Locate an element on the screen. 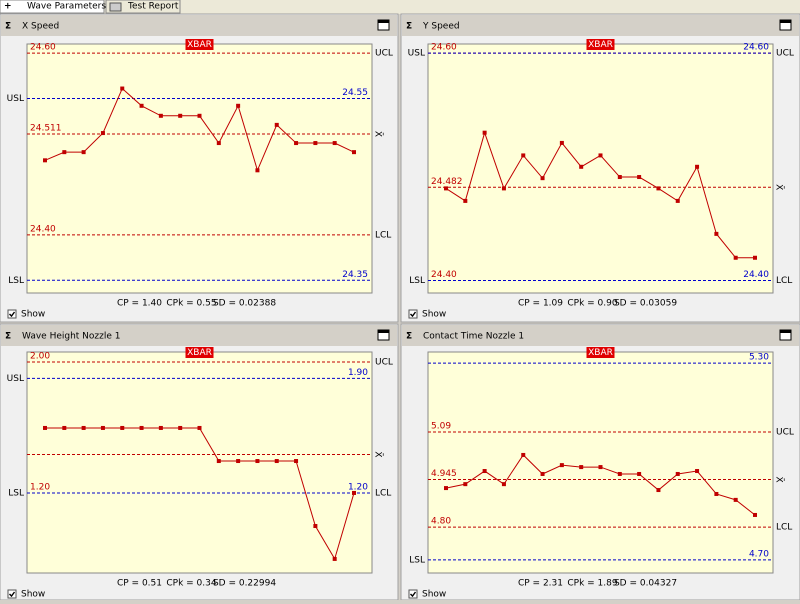  limit-label: 5.30 is located at coordinates (759, 358).